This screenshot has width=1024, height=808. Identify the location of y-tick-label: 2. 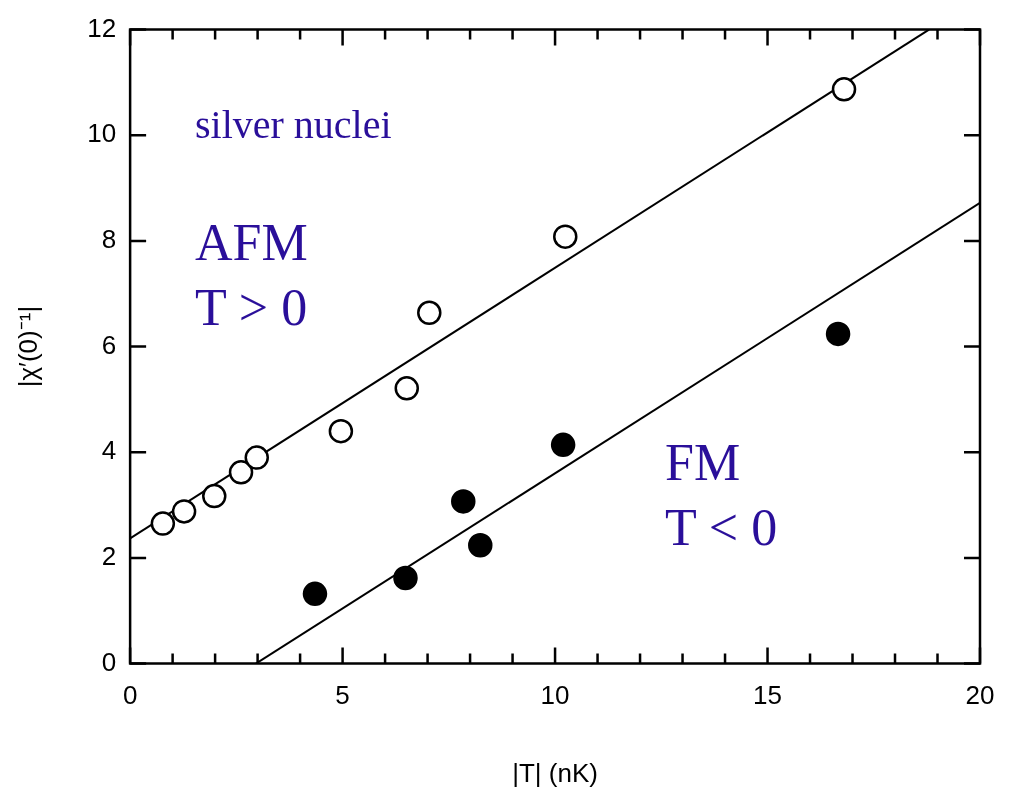
(109, 556).